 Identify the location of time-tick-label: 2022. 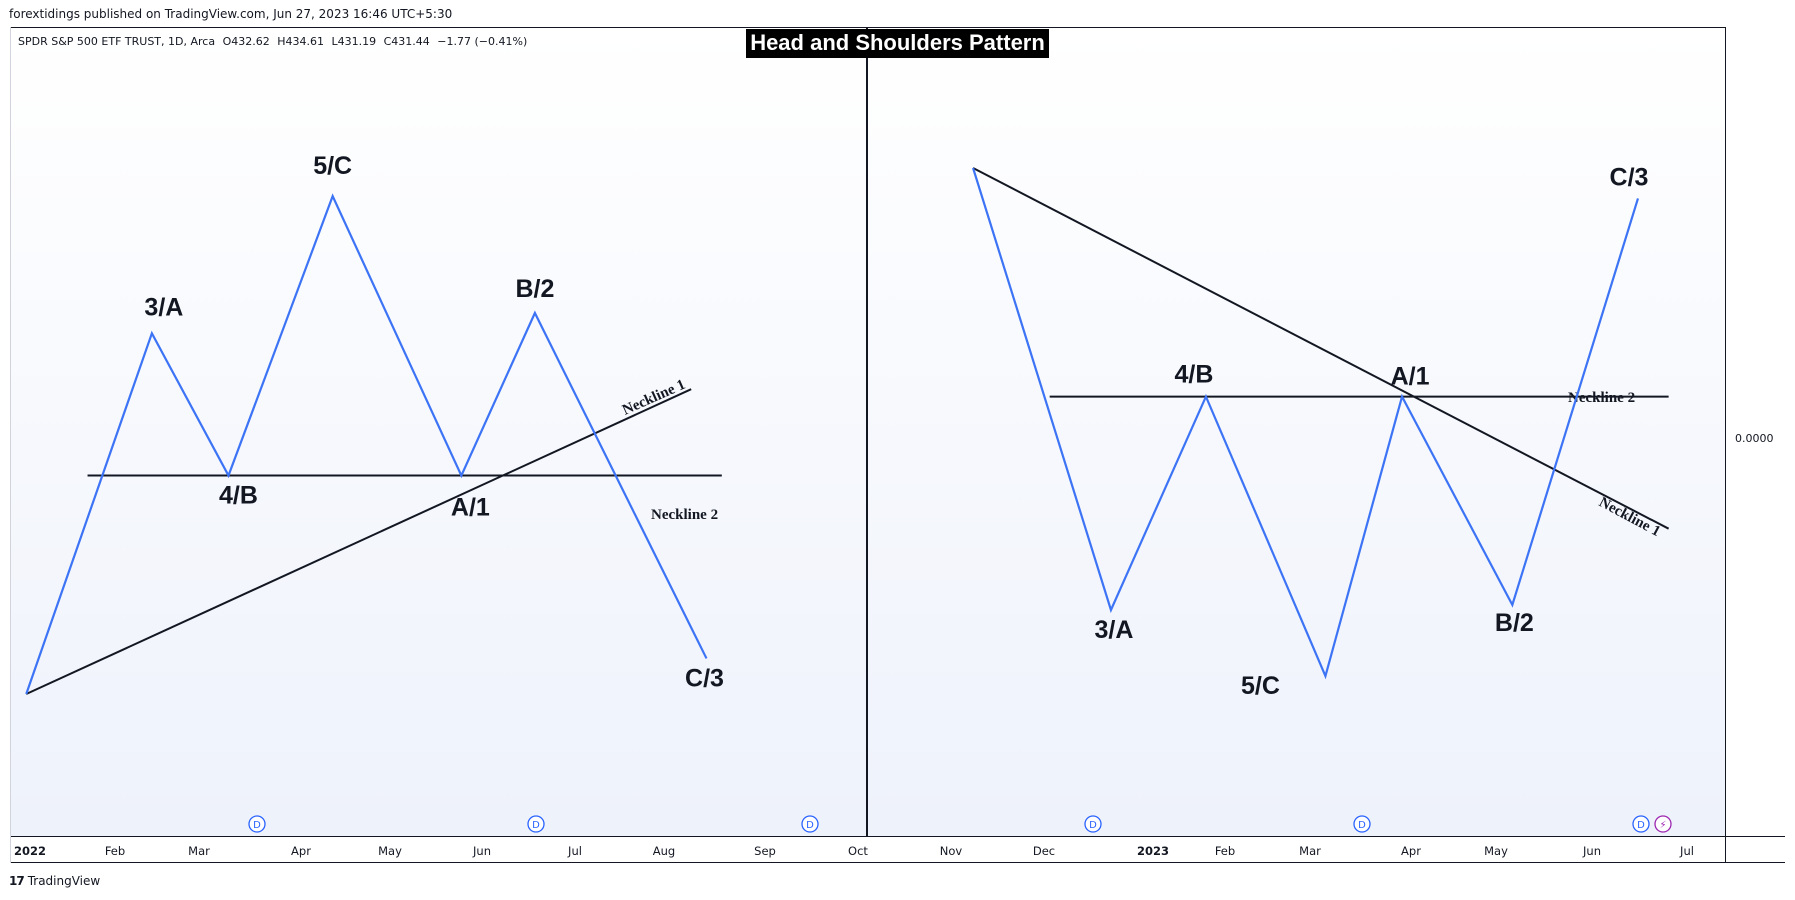
(30, 851).